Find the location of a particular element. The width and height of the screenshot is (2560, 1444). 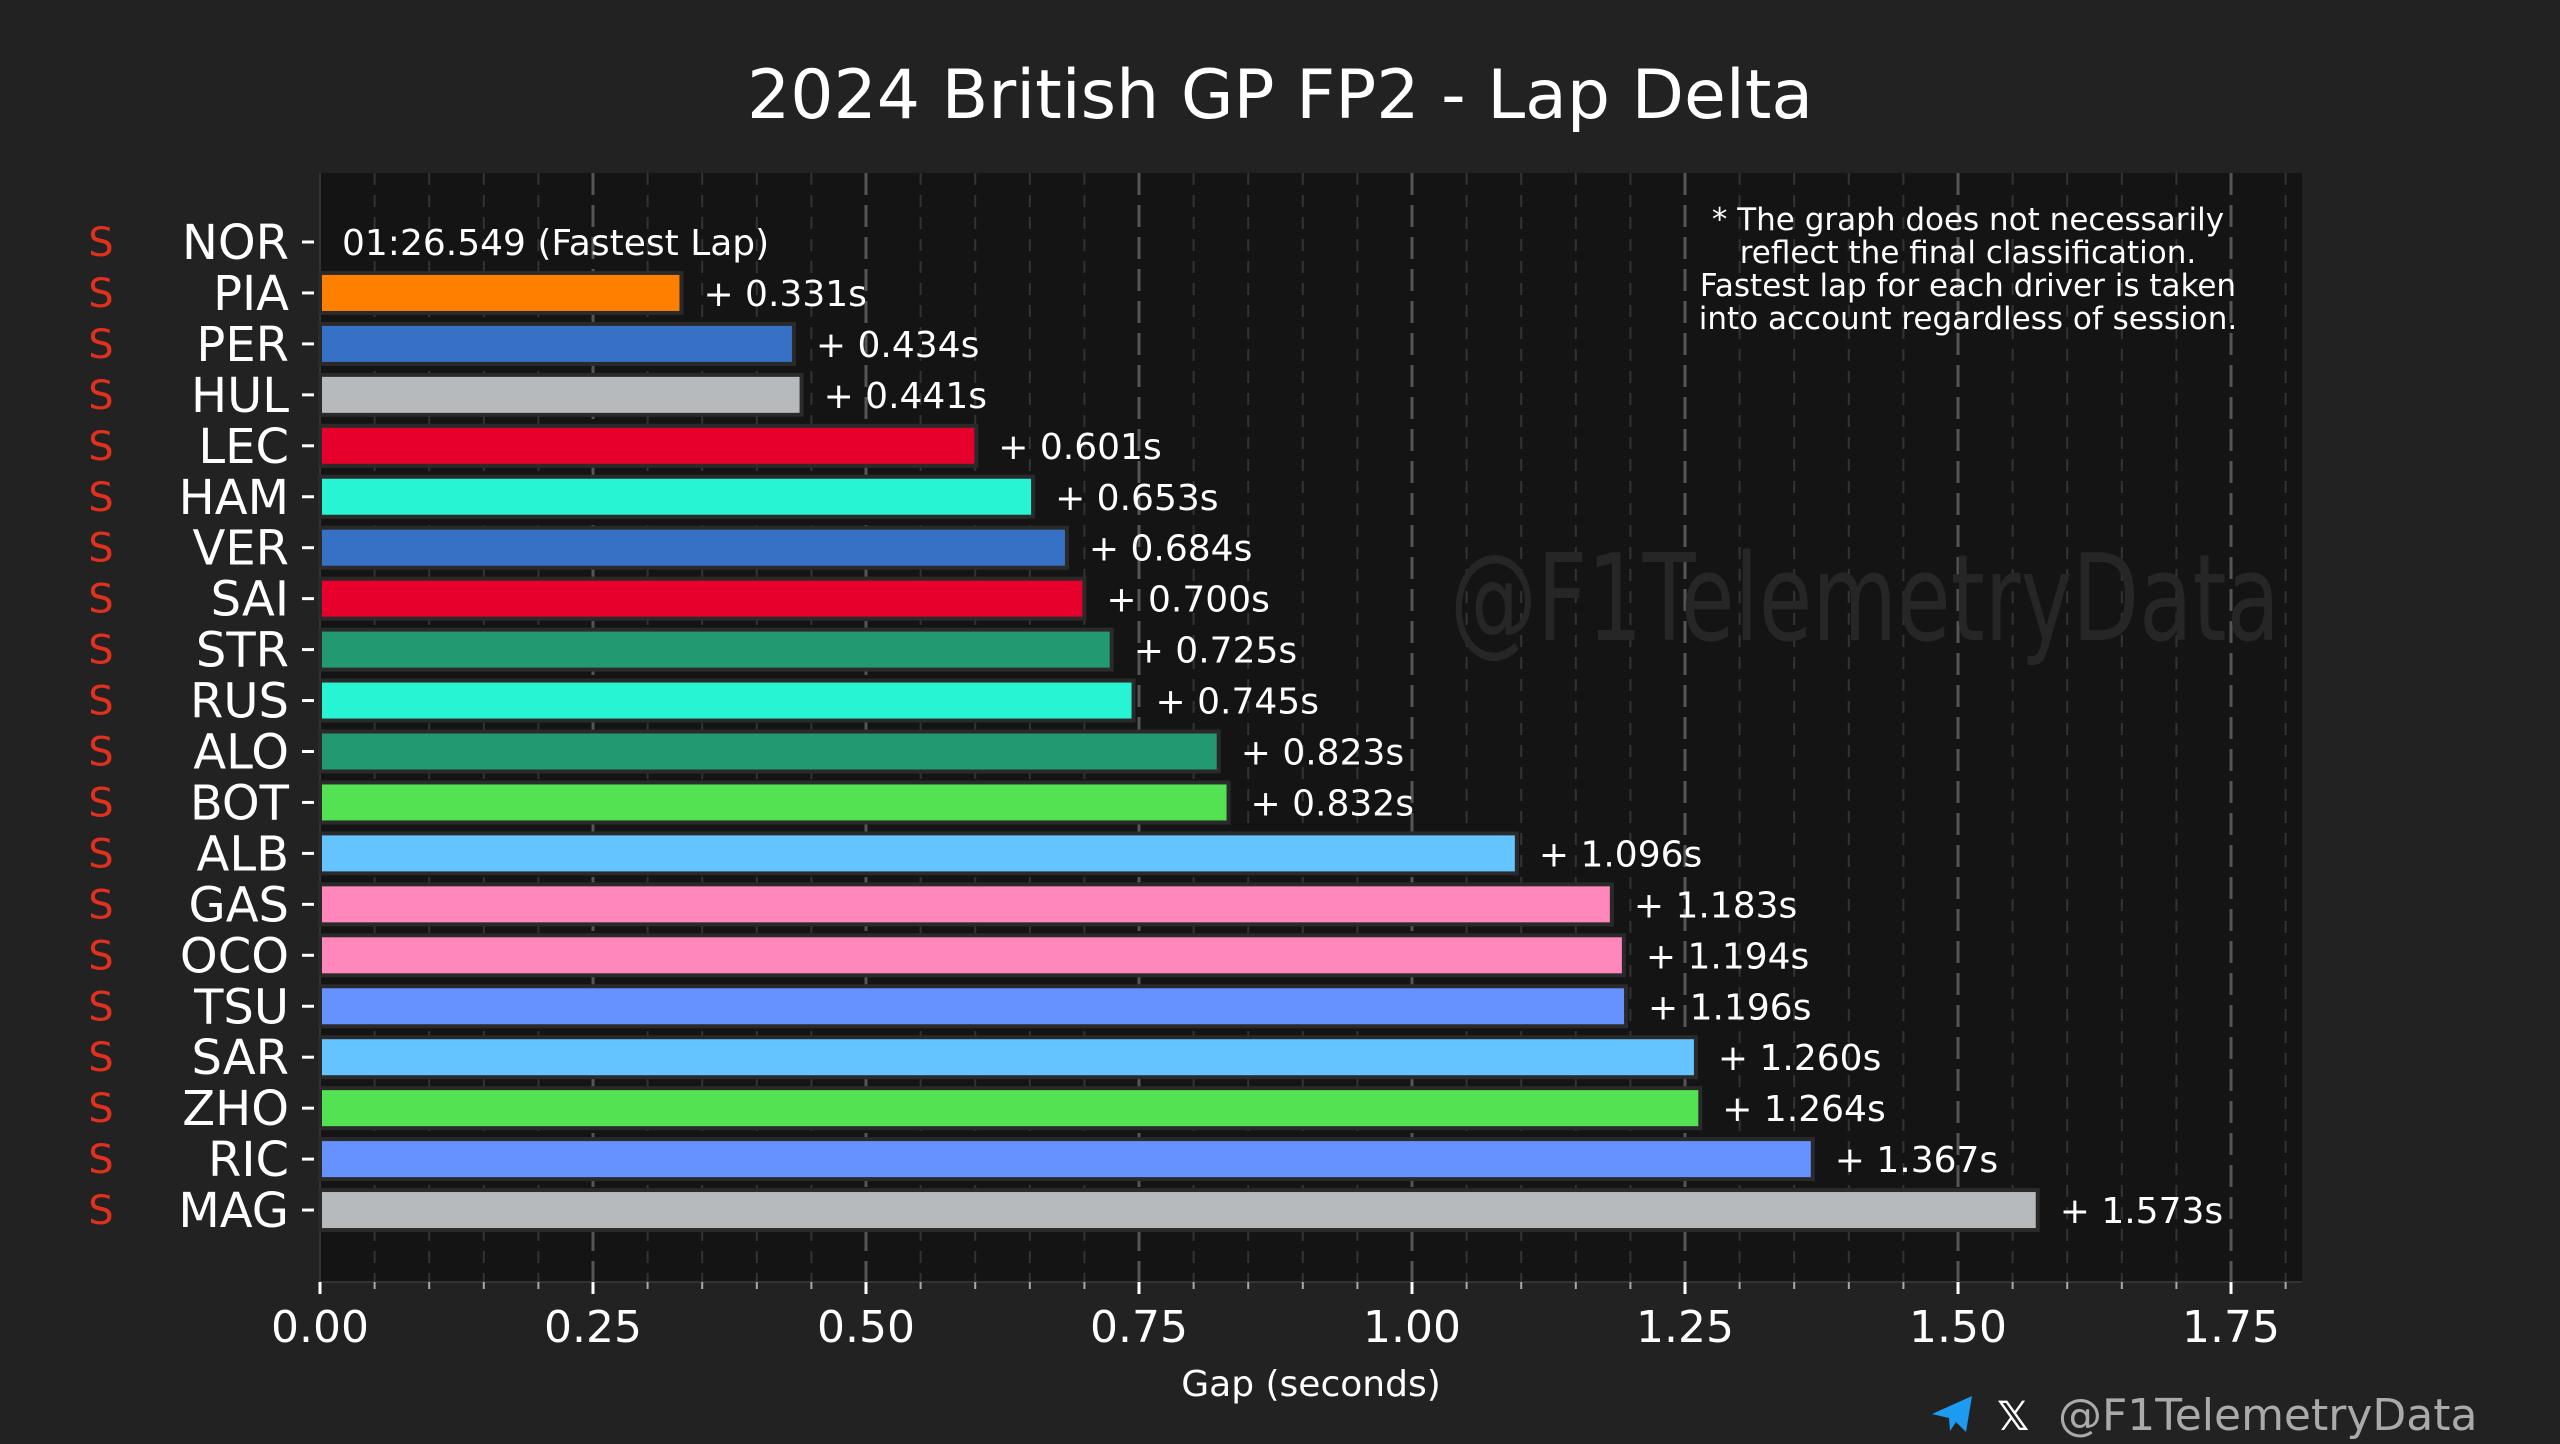

driver-label: HUL is located at coordinates (240, 396).